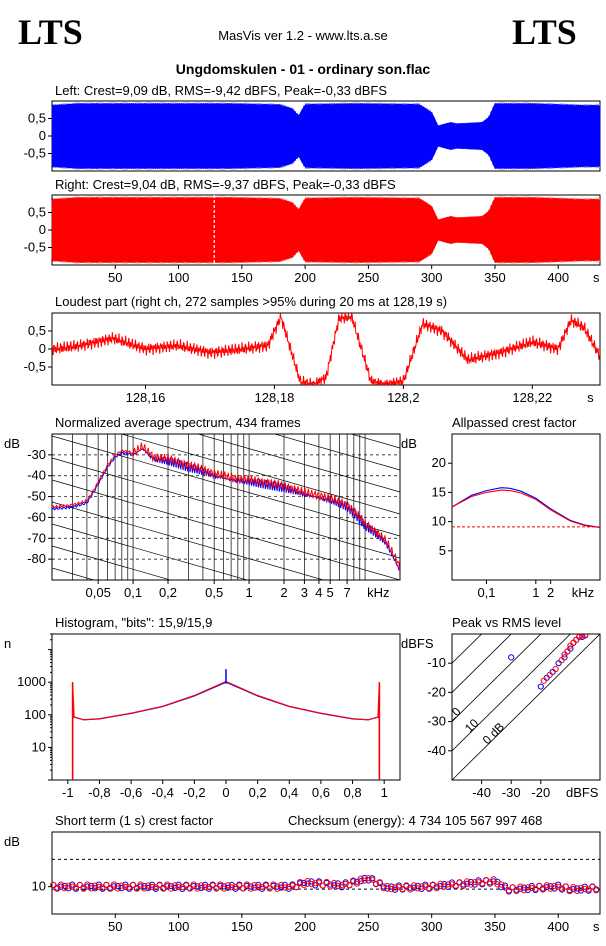 The image size is (606, 946). Describe the element at coordinates (506, 622) in the screenshot. I see `peak-rms-title: Peak vs RMS level` at that location.